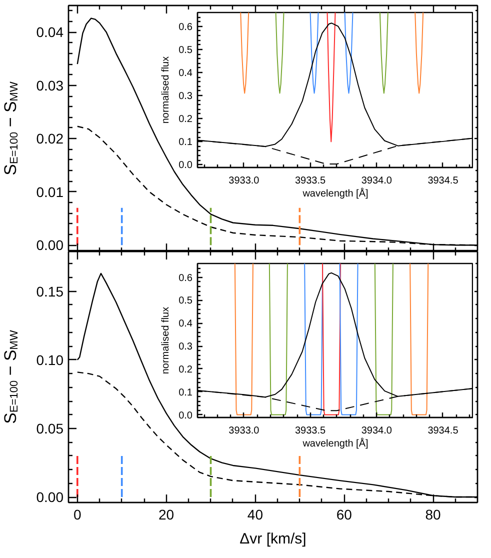 This screenshot has height=558, width=491. I want to click on y-tick-label: 0.02, so click(50, 138).